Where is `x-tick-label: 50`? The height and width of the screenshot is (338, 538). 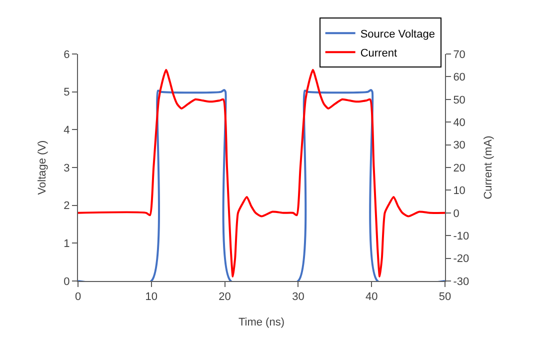 x-tick-label: 50 is located at coordinates (445, 297).